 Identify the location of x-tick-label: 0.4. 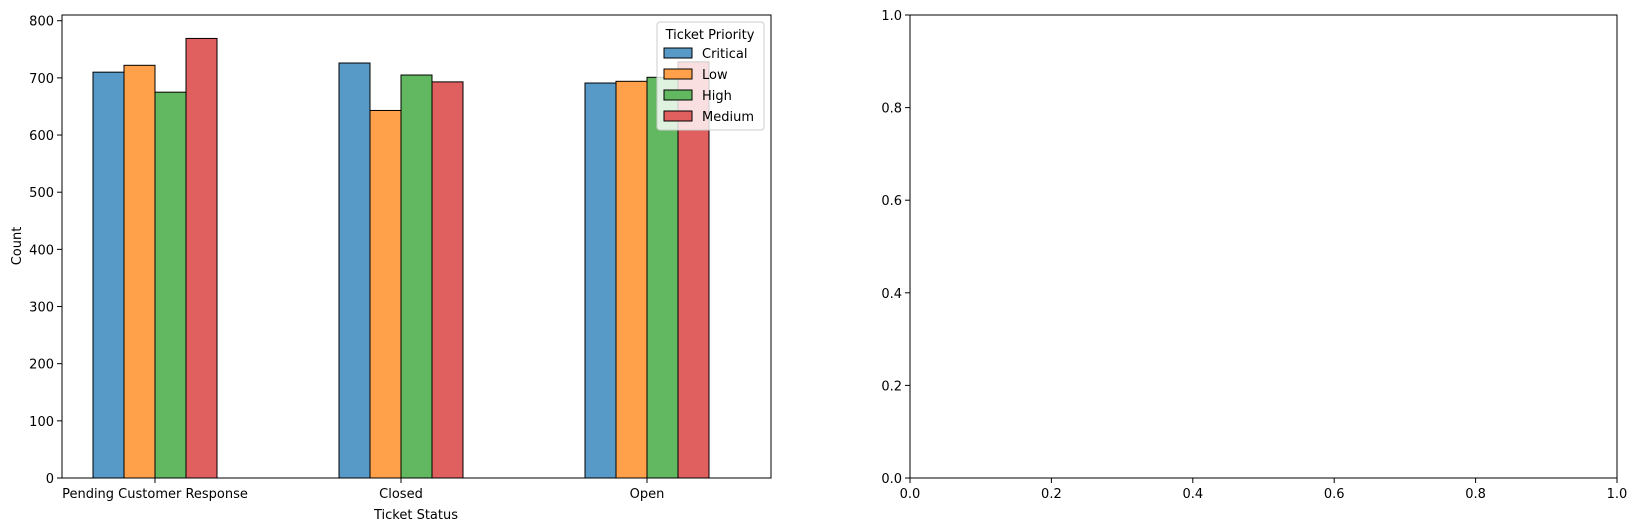
(1192, 494).